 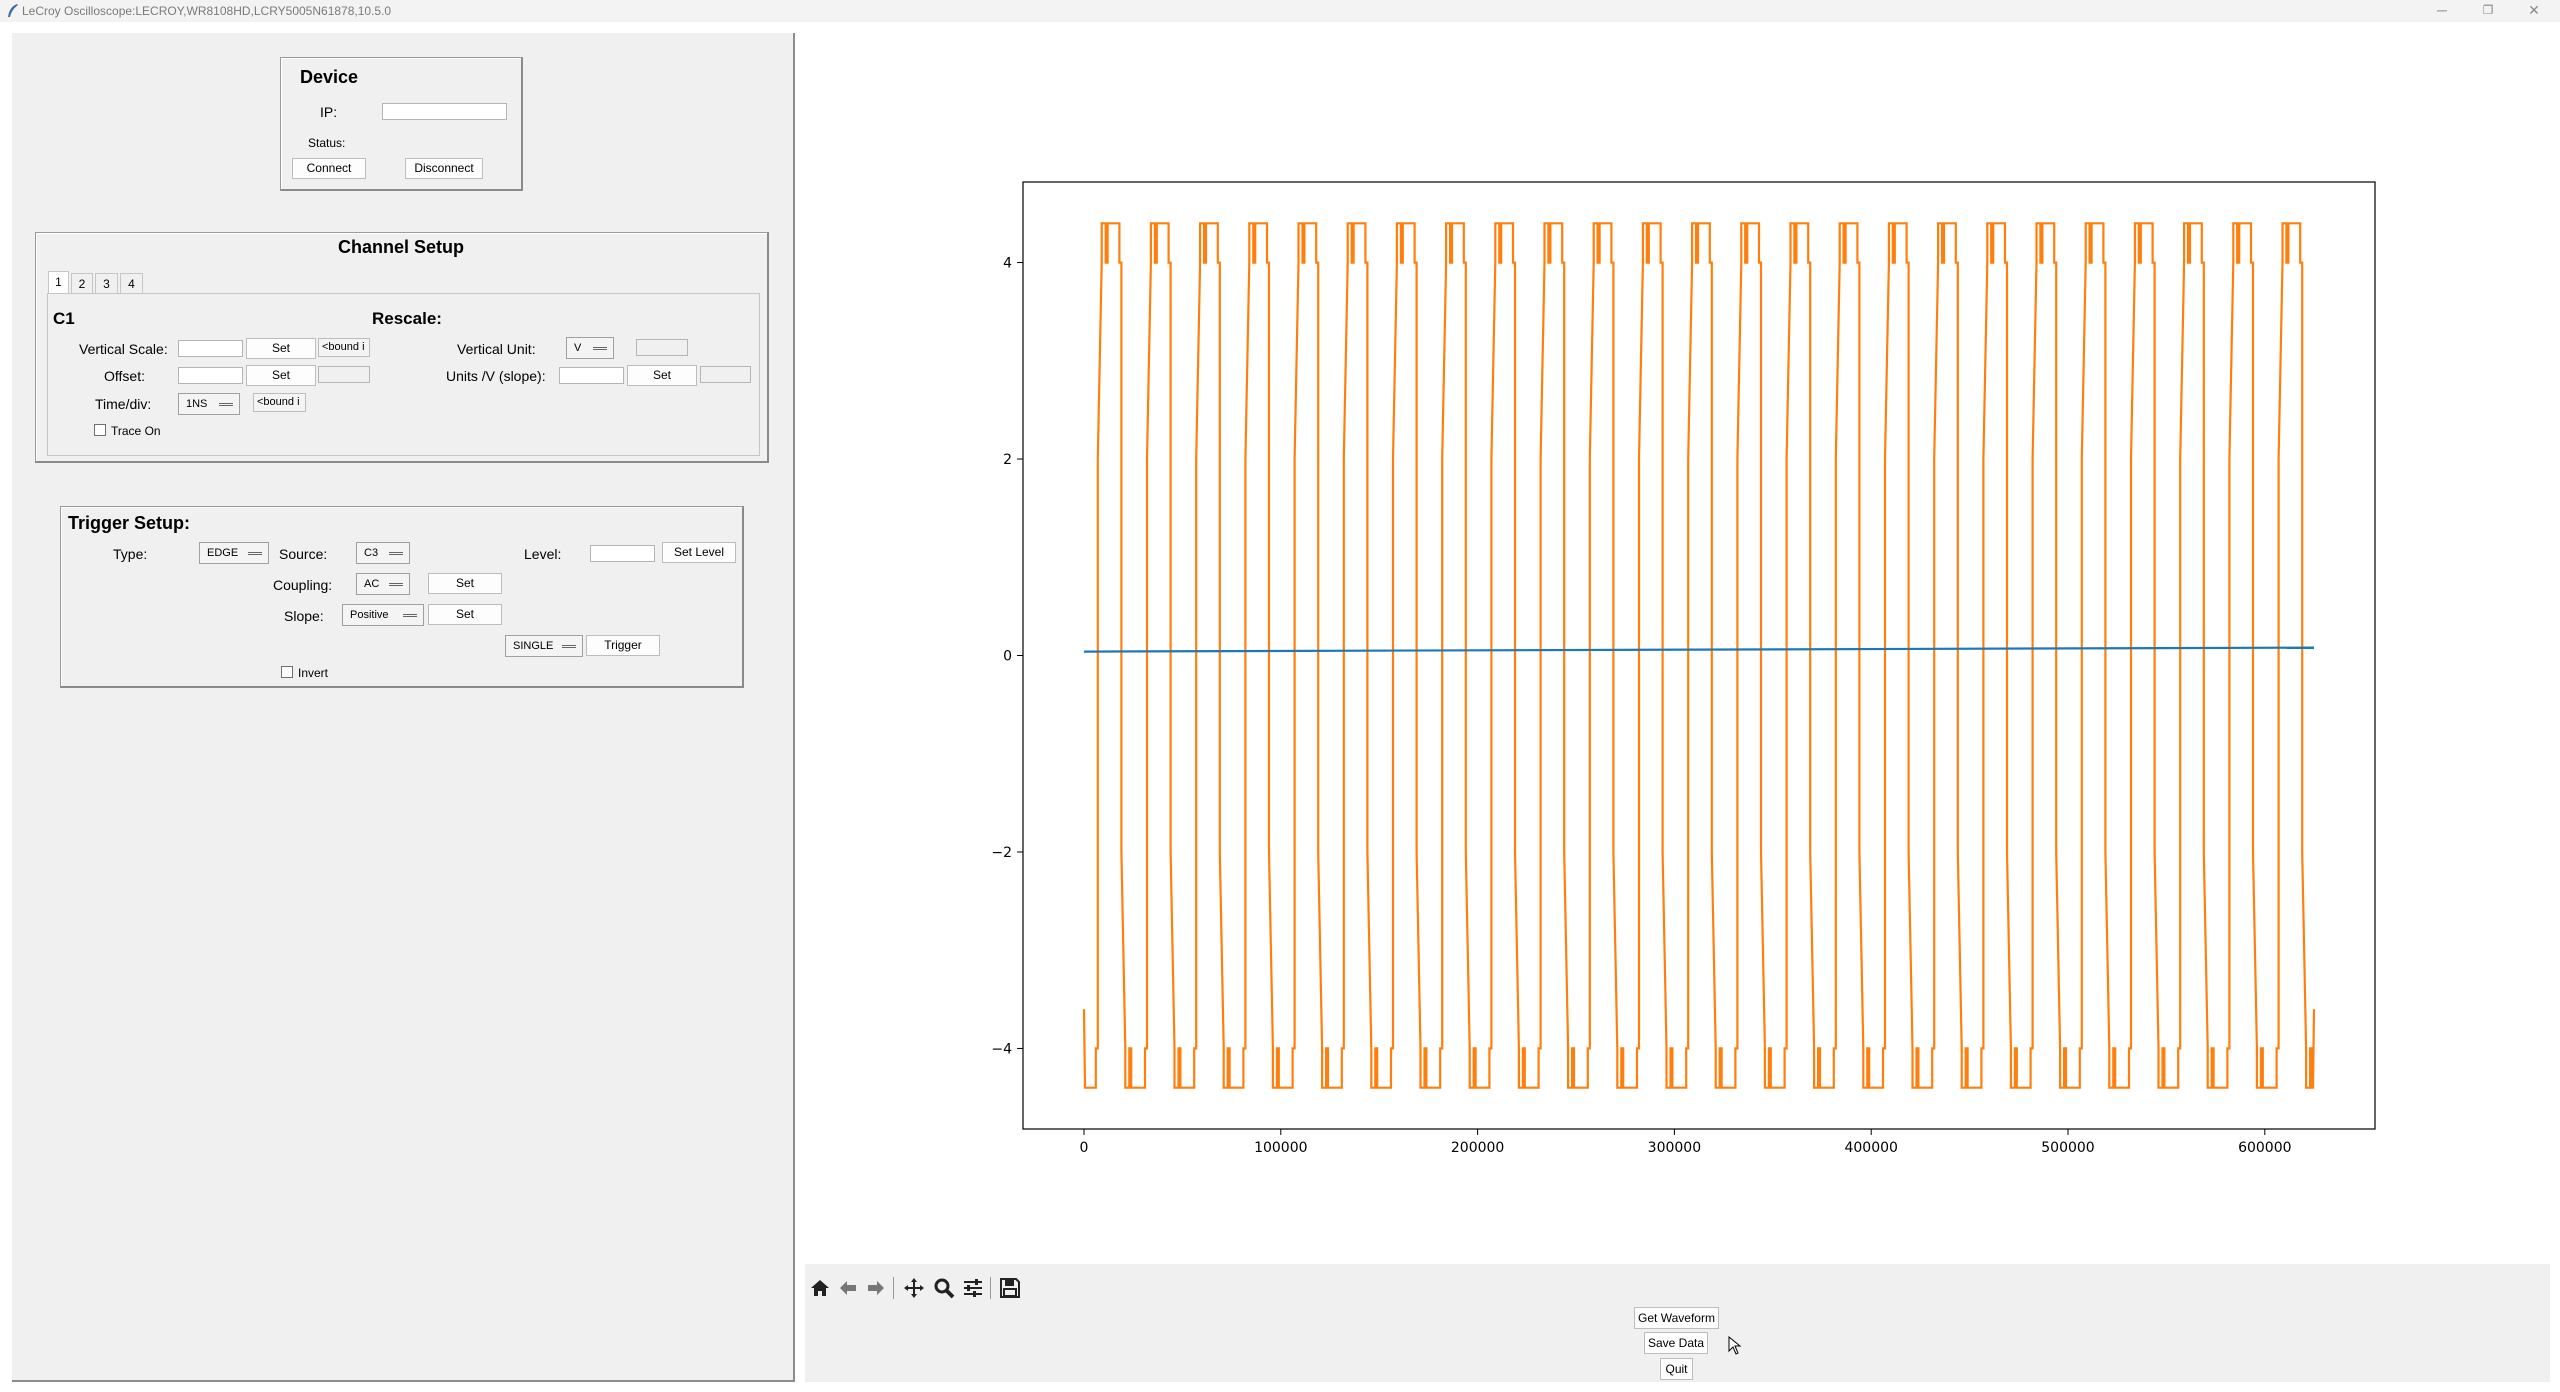 What do you see at coordinates (1007, 460) in the screenshot?
I see `y-tick-label: 2` at bounding box center [1007, 460].